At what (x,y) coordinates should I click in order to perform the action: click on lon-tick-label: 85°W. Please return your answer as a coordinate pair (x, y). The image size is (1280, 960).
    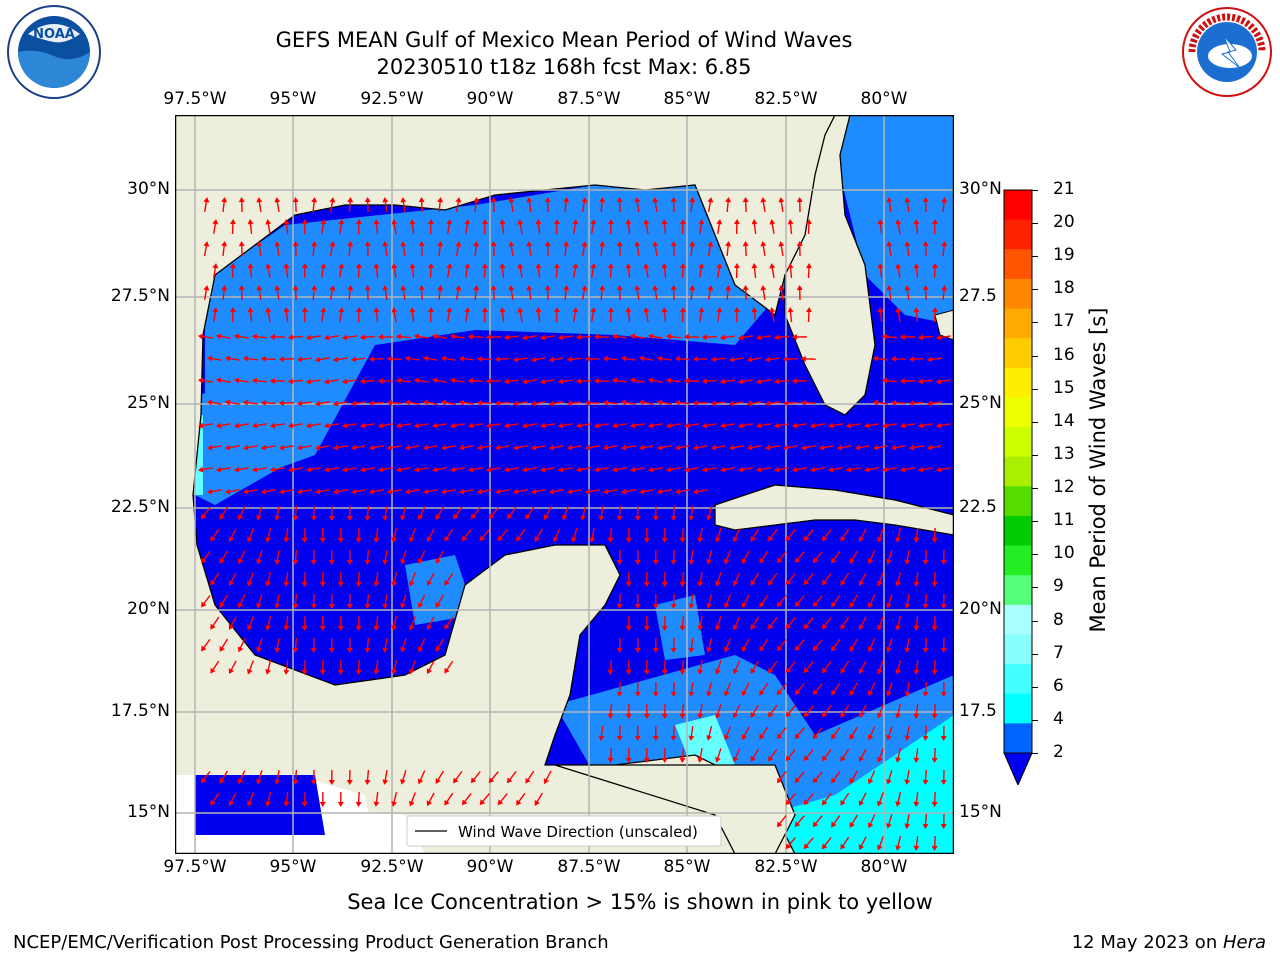
    Looking at the image, I should click on (687, 99).